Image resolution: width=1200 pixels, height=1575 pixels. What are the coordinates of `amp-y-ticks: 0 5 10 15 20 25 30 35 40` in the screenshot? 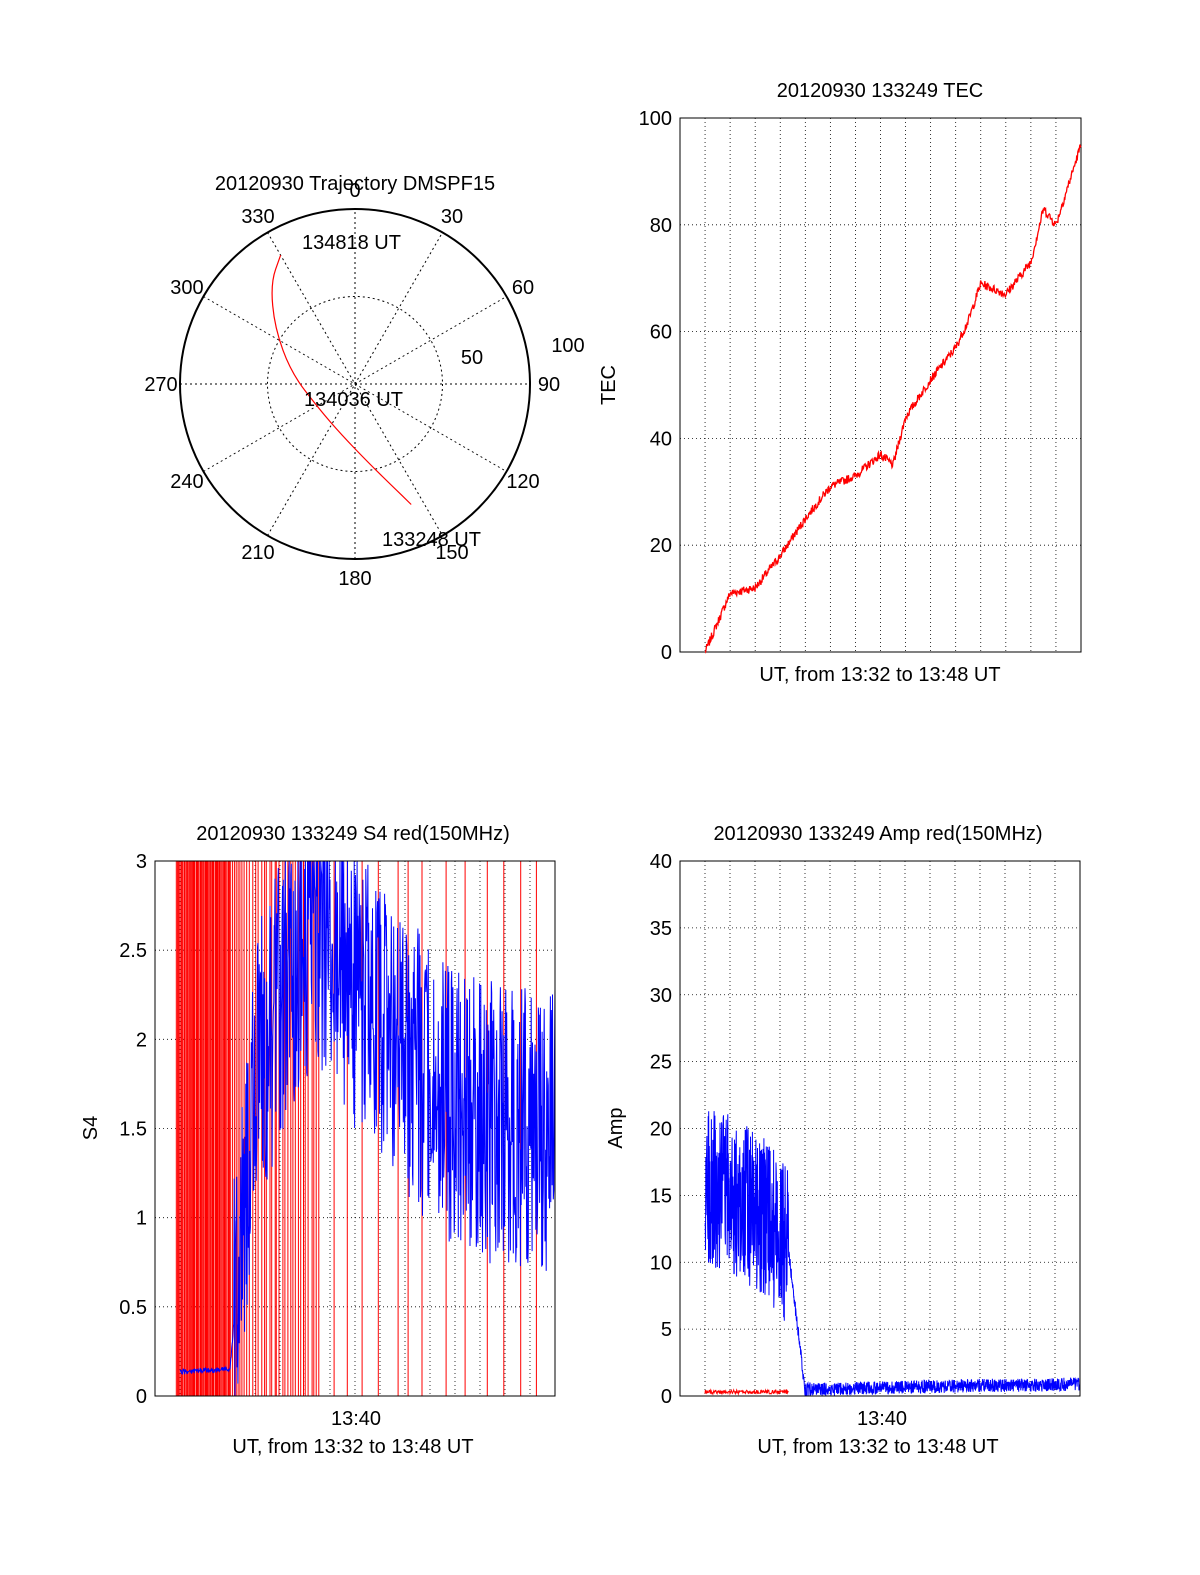 It's located at (661, 1129).